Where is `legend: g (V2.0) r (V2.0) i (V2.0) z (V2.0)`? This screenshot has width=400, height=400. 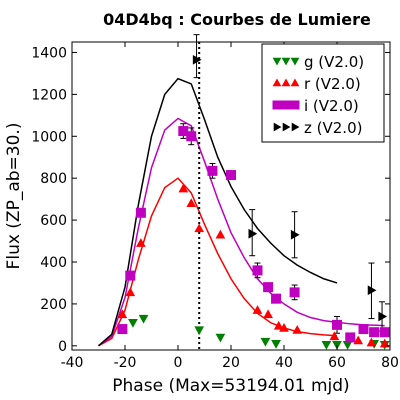
legend: g (V2.0) r (V2.0) i (V2.0) z (V2.0) is located at coordinates (323, 93).